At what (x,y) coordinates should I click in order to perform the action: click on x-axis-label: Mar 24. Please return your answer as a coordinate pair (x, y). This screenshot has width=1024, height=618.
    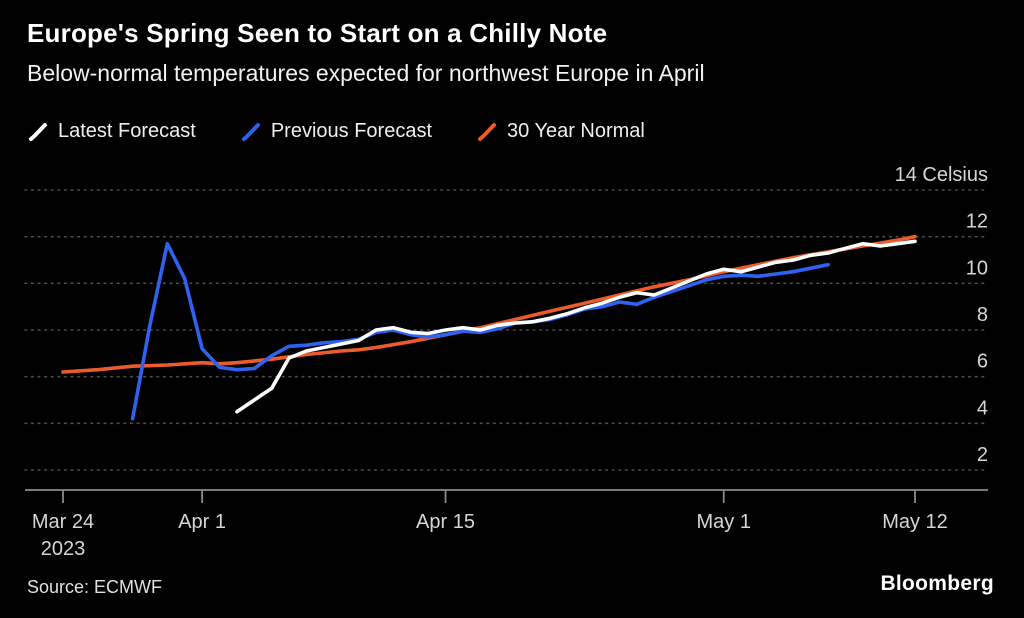
    Looking at the image, I should click on (63, 522).